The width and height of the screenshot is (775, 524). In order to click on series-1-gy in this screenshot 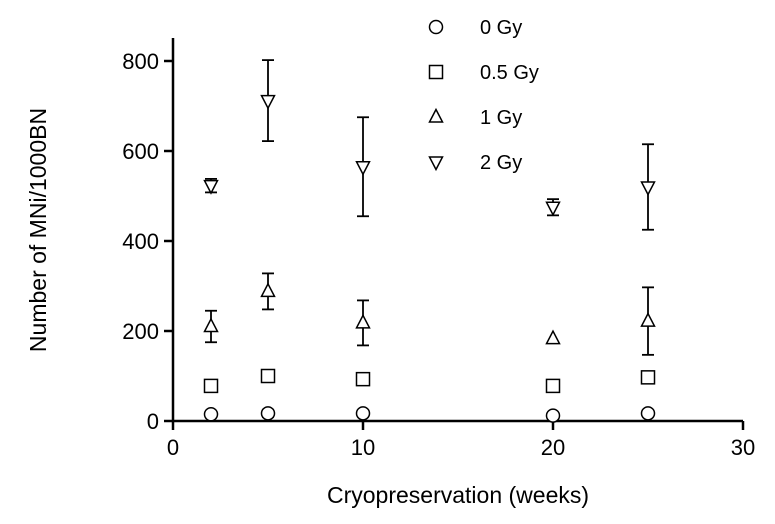, I will do `click(429, 314)`.